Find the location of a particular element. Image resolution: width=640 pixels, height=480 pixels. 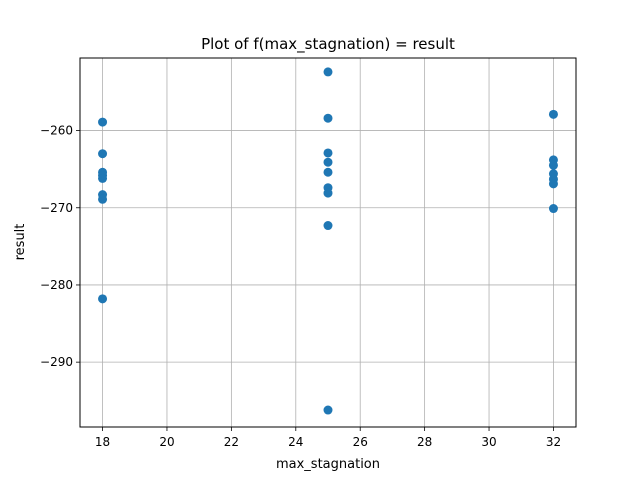

x-tick-label: 32 is located at coordinates (553, 442).